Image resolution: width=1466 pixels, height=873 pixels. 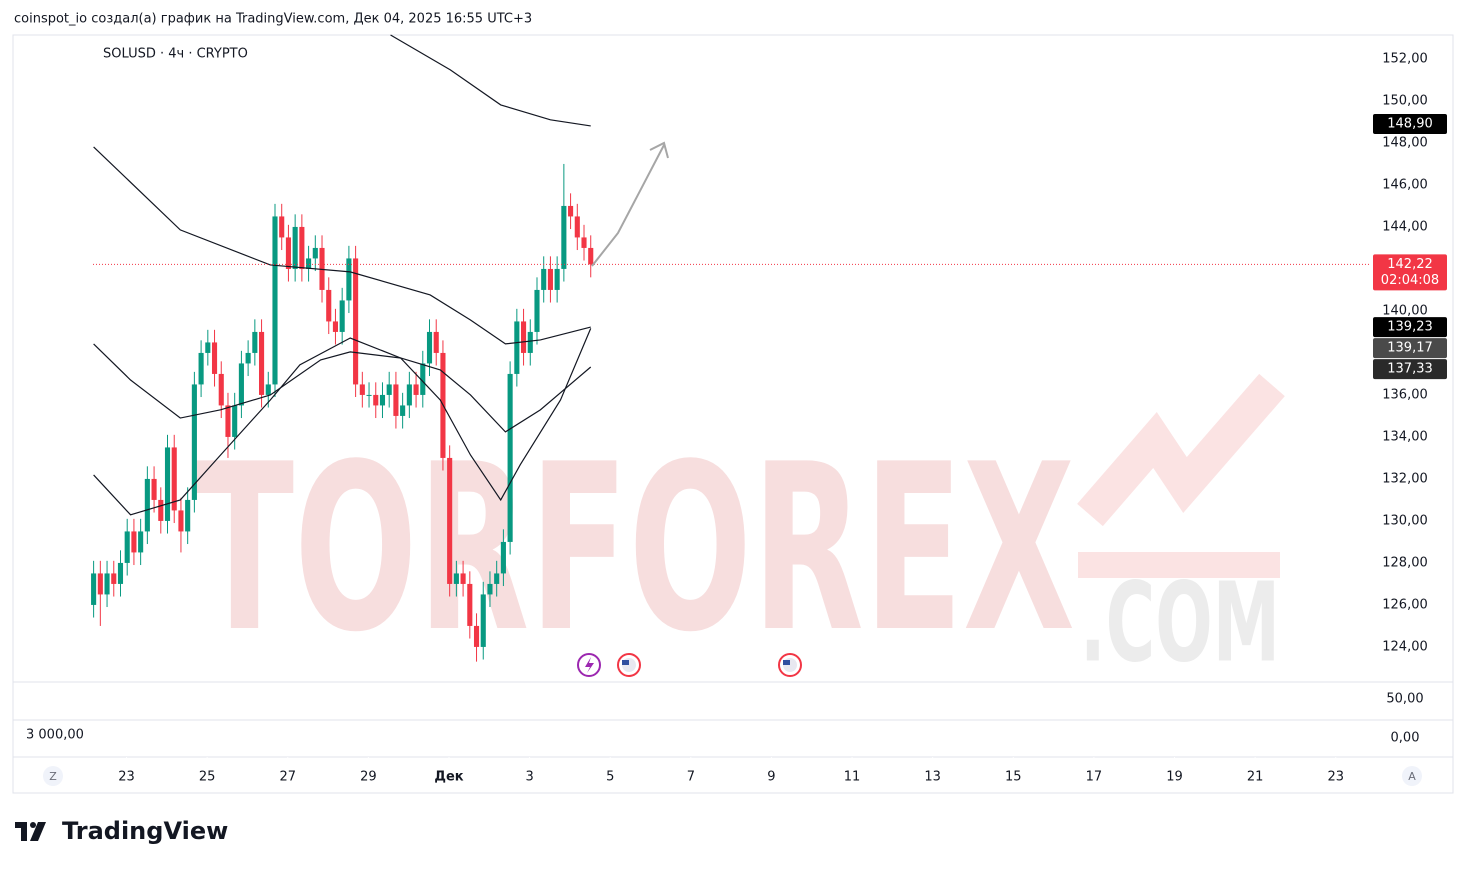 I want to click on x-tick-label: 27, so click(x=287, y=777).